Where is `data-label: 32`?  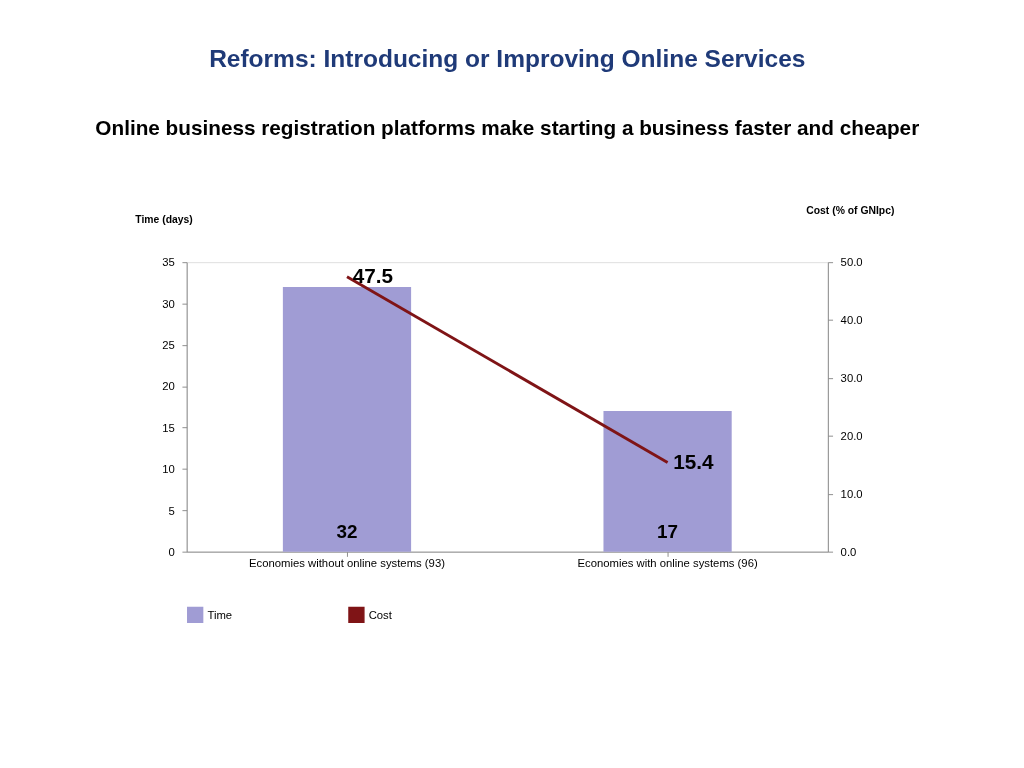 data-label: 32 is located at coordinates (347, 532).